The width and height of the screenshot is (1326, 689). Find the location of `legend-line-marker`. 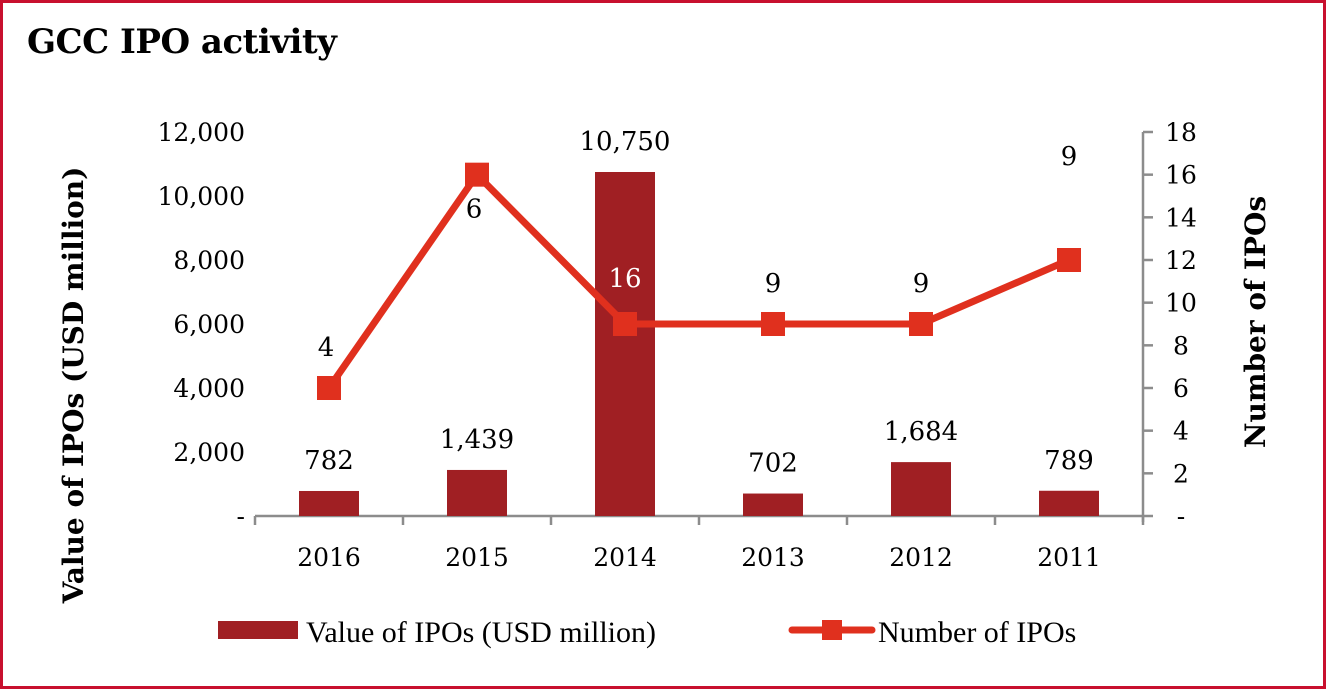

legend-line-marker is located at coordinates (832, 630).